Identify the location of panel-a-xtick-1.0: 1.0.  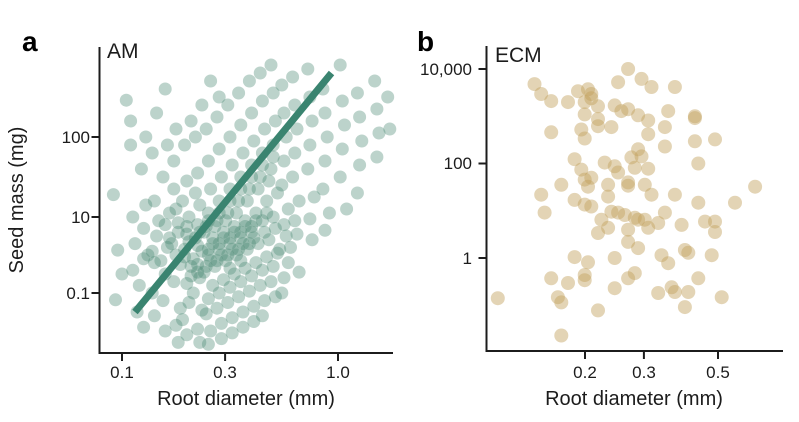
(338, 372).